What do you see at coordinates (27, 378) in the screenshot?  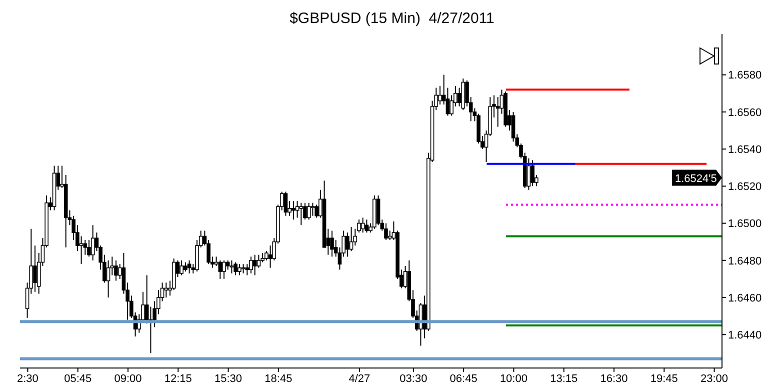 I see `x-tick-label: 2:30` at bounding box center [27, 378].